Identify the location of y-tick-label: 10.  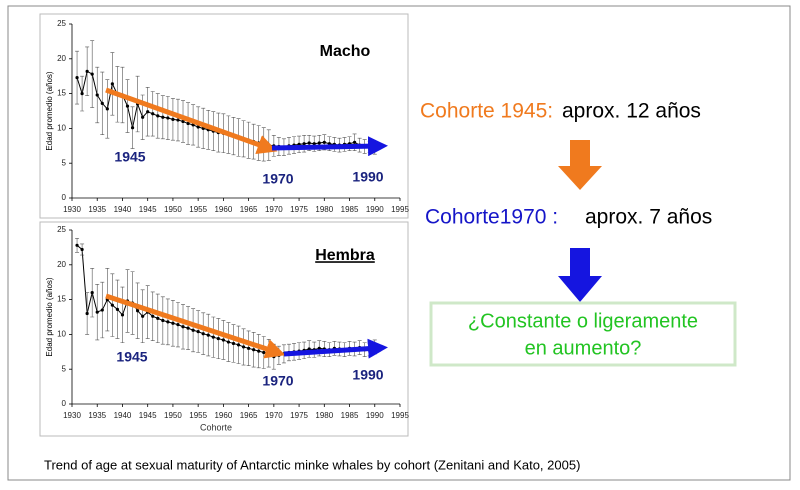
(61, 128).